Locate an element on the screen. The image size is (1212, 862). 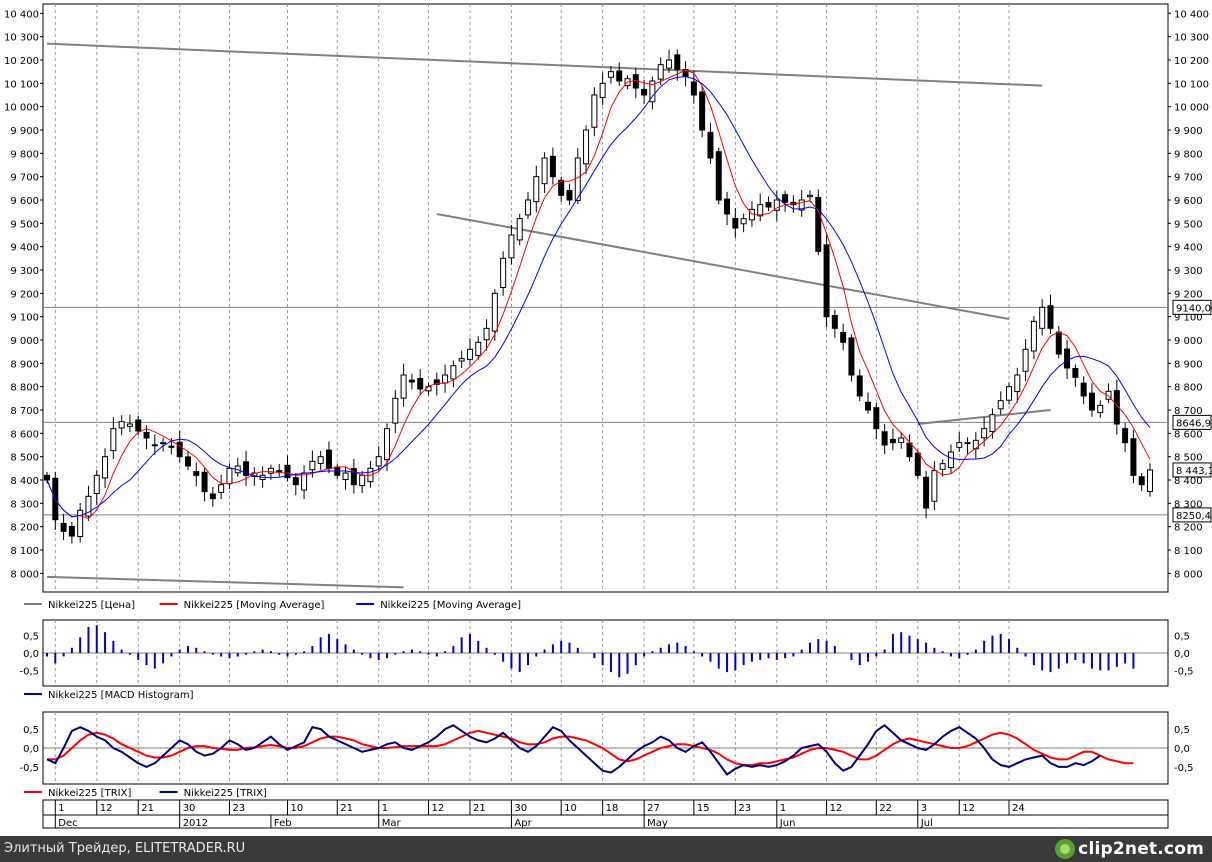
trix-tick-label: 0,0 is located at coordinates (1182, 749).